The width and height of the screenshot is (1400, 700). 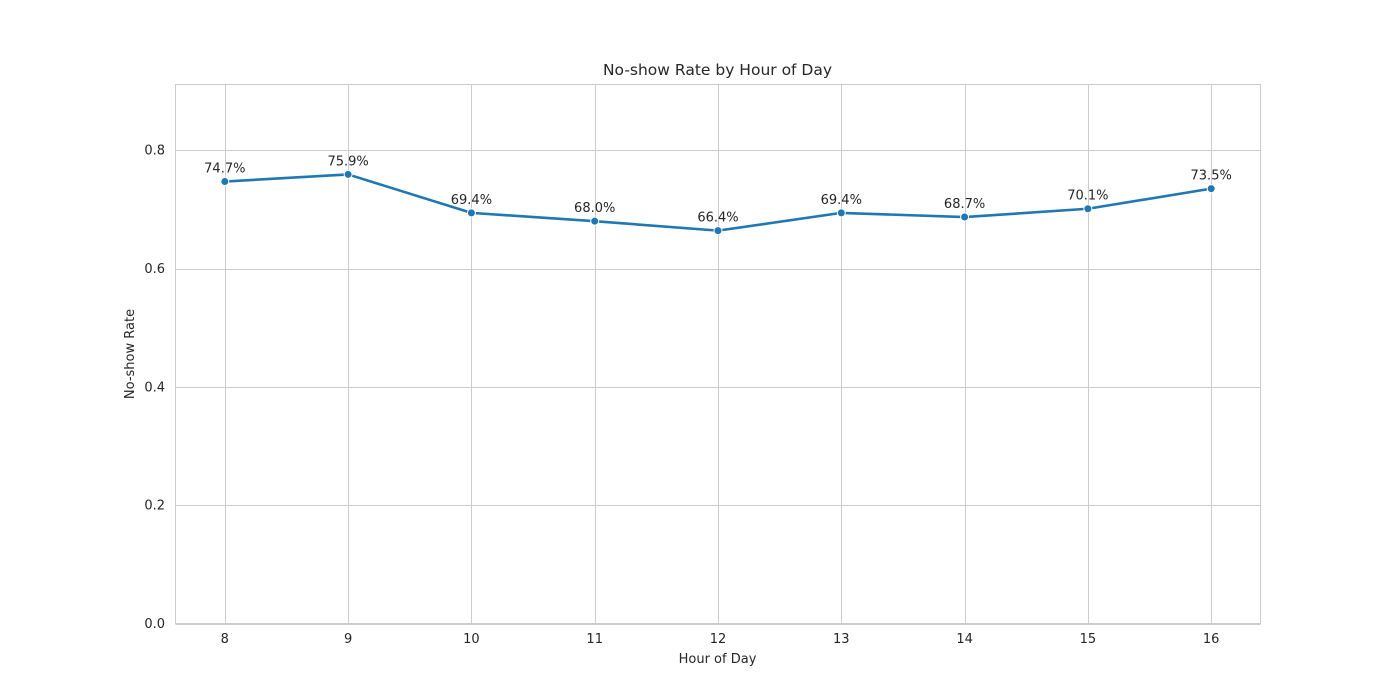 I want to click on y-tick-label: 0.2, so click(x=154, y=506).